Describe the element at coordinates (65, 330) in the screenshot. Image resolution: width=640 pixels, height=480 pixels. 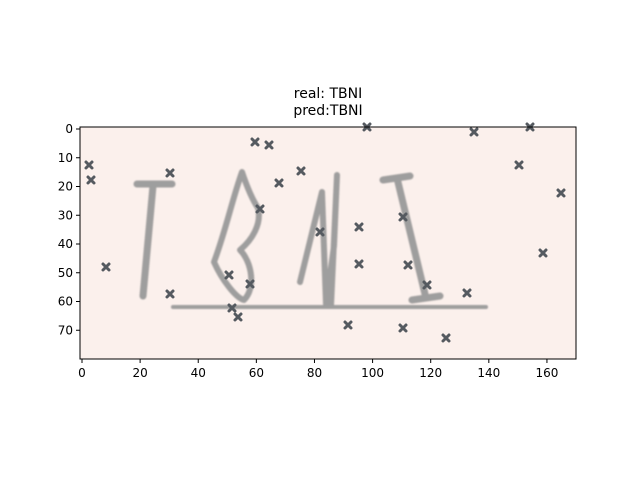
I see `y-tick-label: 70` at that location.